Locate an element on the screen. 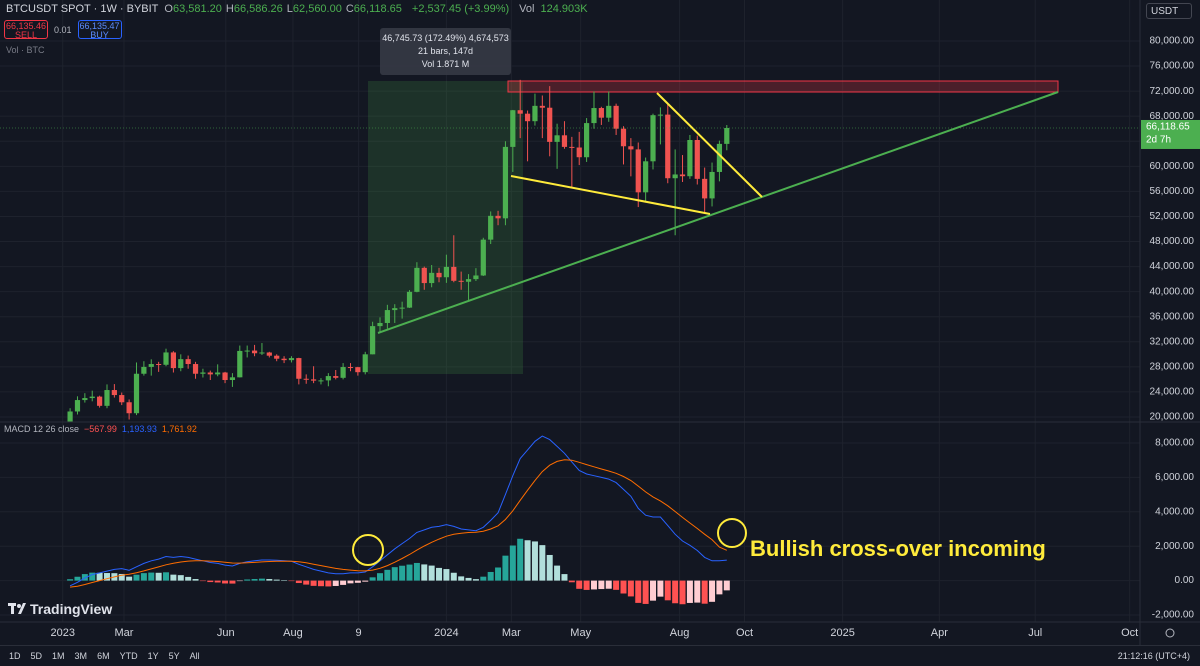  x-tick-label: Apr is located at coordinates (939, 633).